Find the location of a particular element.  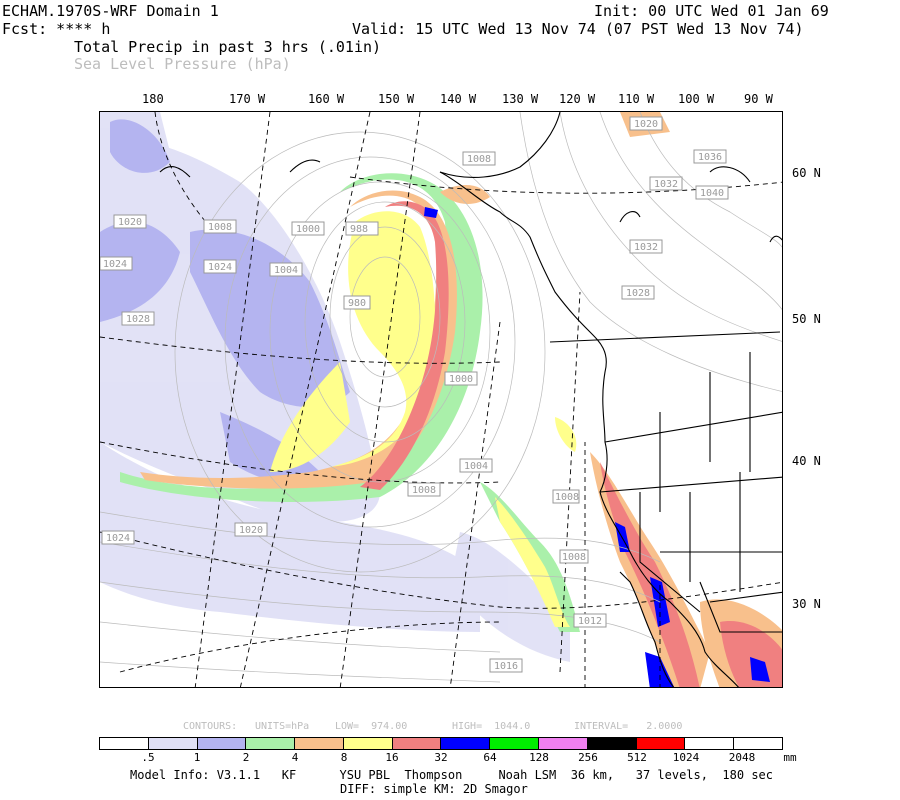

diffusion-info: DIFF: simple KM: 2D Smagor is located at coordinates (434, 789).